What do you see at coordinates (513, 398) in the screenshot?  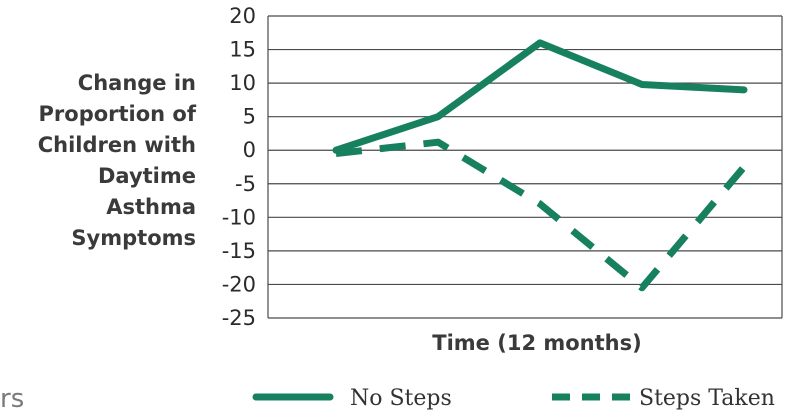 I see `legend: No Steps Steps Taken` at bounding box center [513, 398].